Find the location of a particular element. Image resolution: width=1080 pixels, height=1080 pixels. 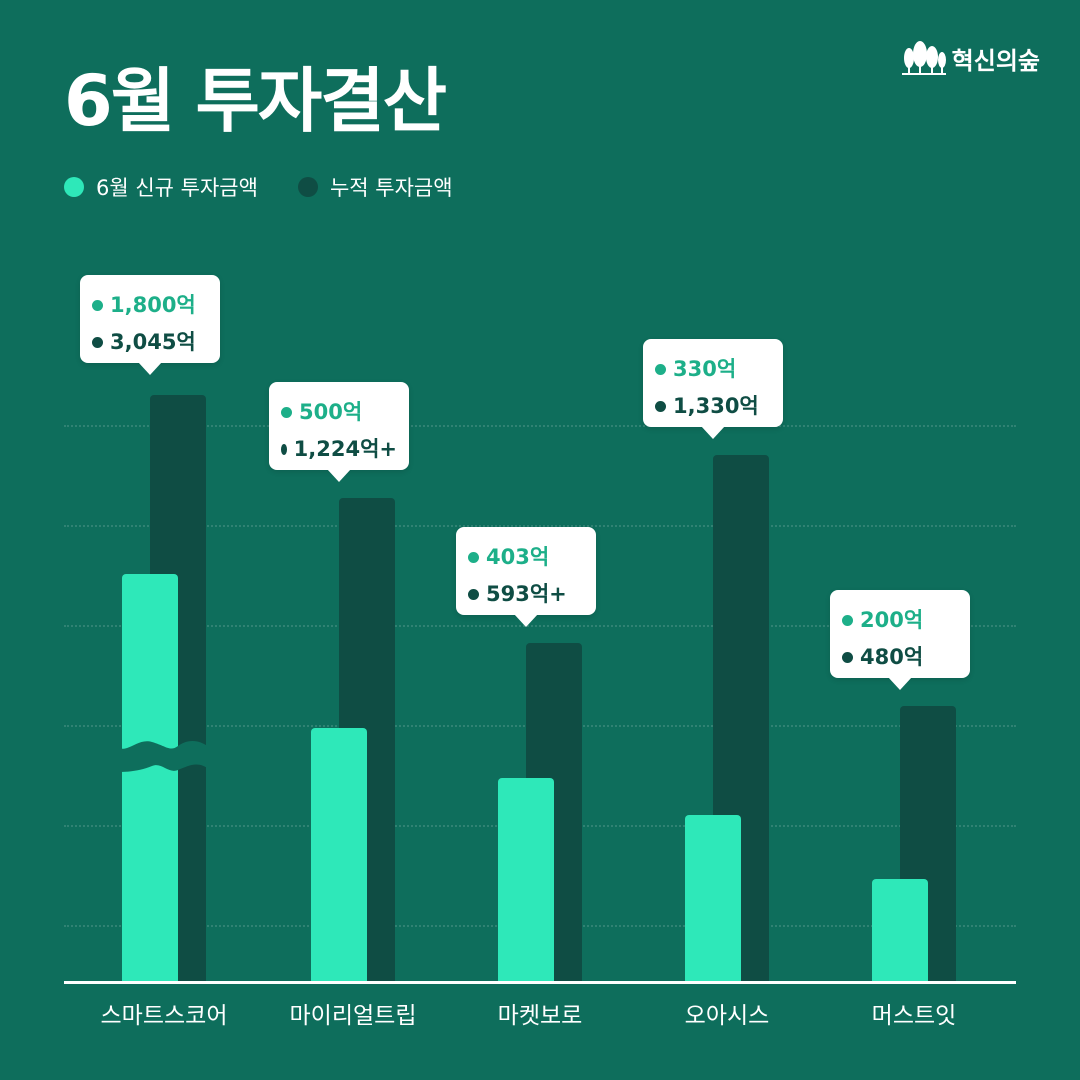

brand-logo: 혁신의숲 is located at coordinates (970, 58).